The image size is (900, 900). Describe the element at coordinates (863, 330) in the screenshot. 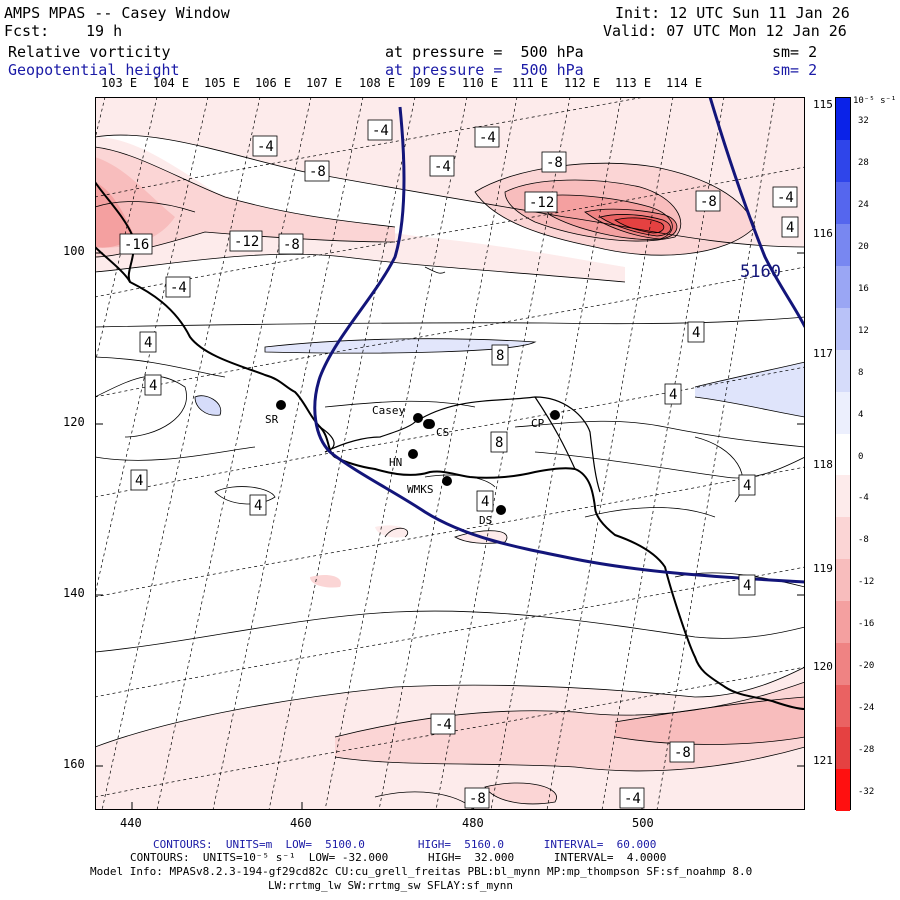

I see `colorbar-label: 12` at that location.